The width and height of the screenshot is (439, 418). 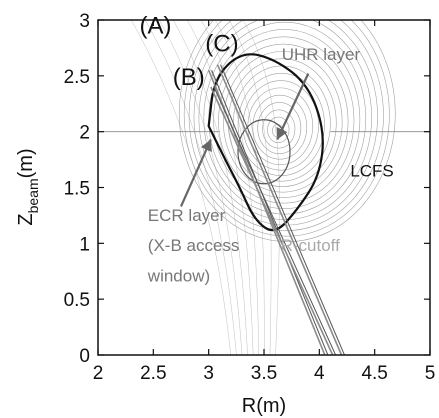 What do you see at coordinates (206, 145) in the screenshot?
I see `ecr-arrow-head` at bounding box center [206, 145].